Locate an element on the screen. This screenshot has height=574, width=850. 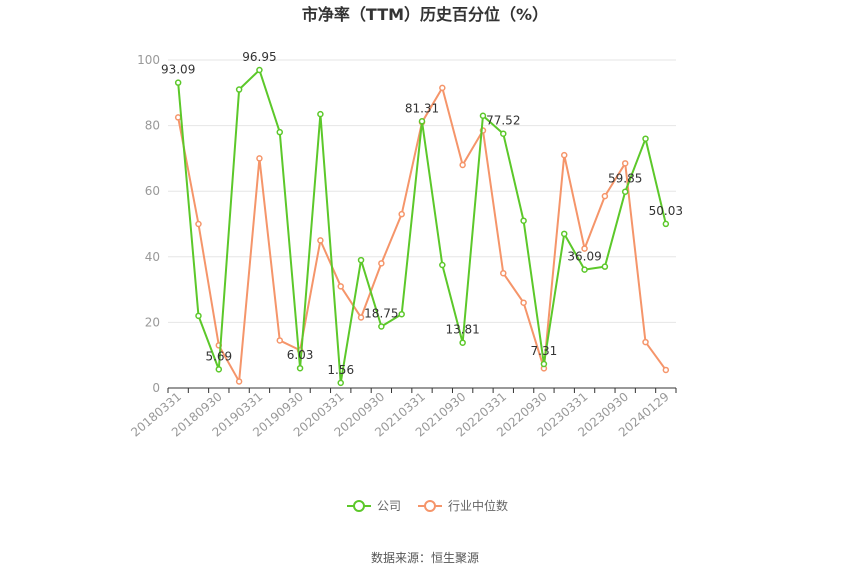
legend-label: 行业中位数 is located at coordinates (478, 505).